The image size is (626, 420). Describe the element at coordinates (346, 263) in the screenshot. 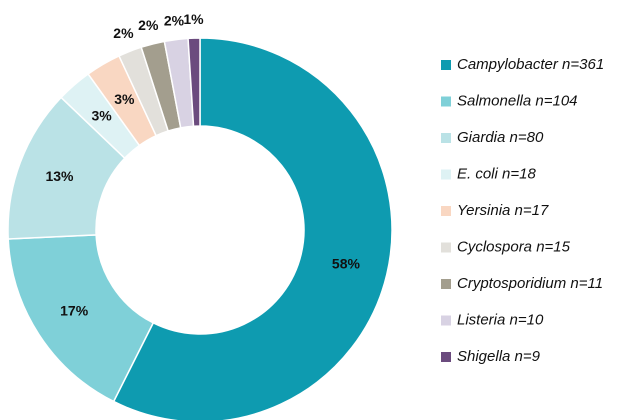

I see `data-label: 58%` at that location.